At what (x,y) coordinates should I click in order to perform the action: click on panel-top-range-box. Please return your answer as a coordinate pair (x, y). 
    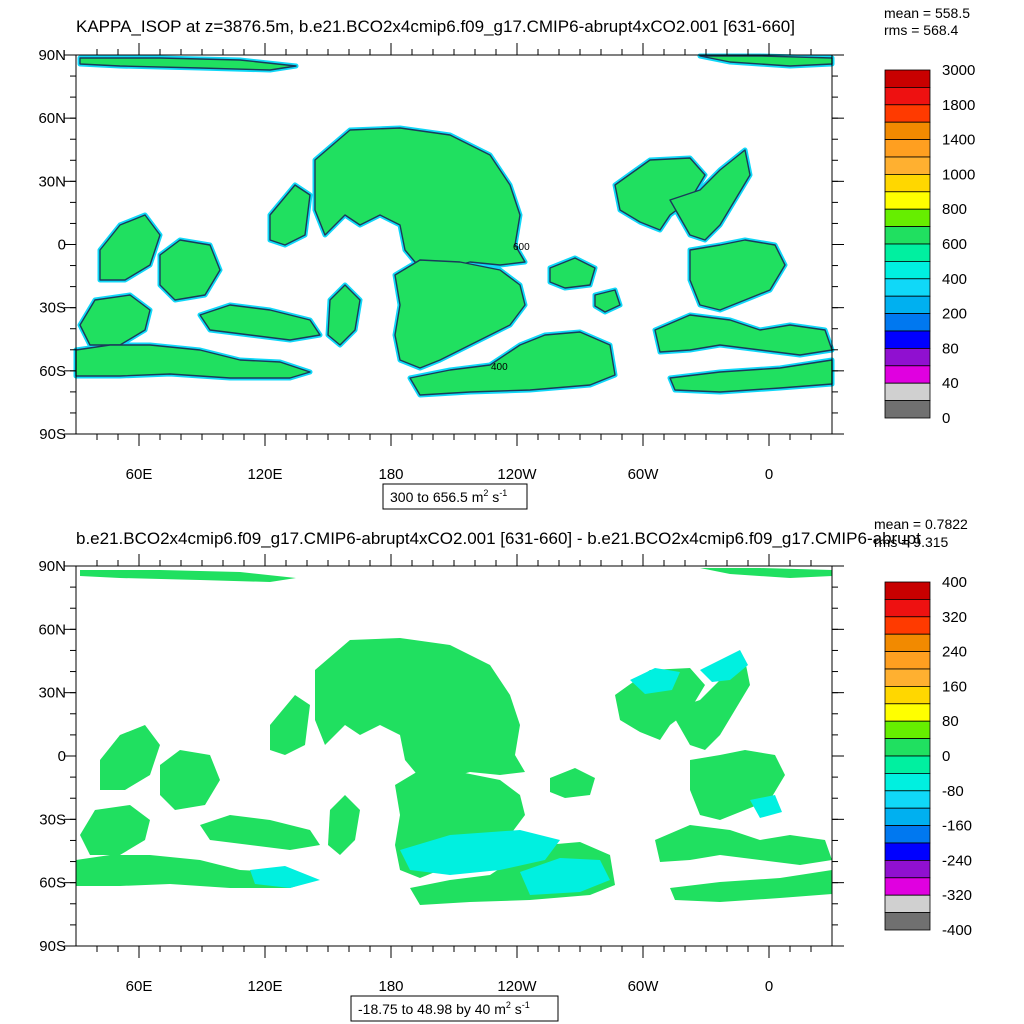
    Looking at the image, I should click on (455, 496).